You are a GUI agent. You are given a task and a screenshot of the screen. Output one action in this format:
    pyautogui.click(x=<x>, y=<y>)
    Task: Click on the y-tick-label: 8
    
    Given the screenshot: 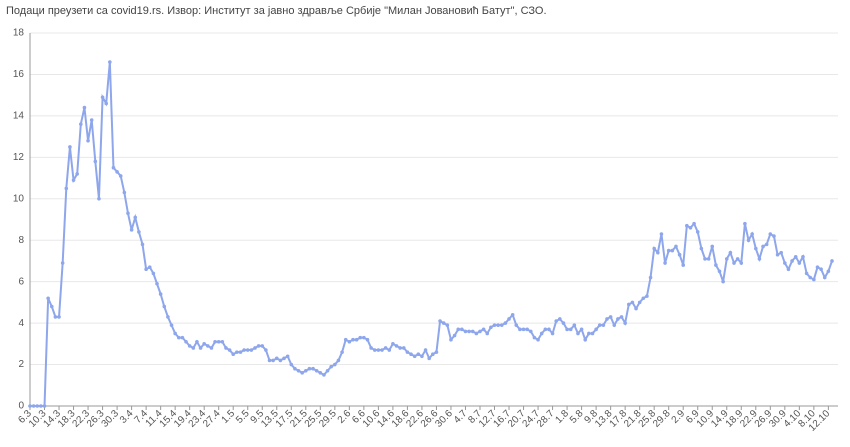 What is the action you would take?
    pyautogui.click(x=21, y=240)
    